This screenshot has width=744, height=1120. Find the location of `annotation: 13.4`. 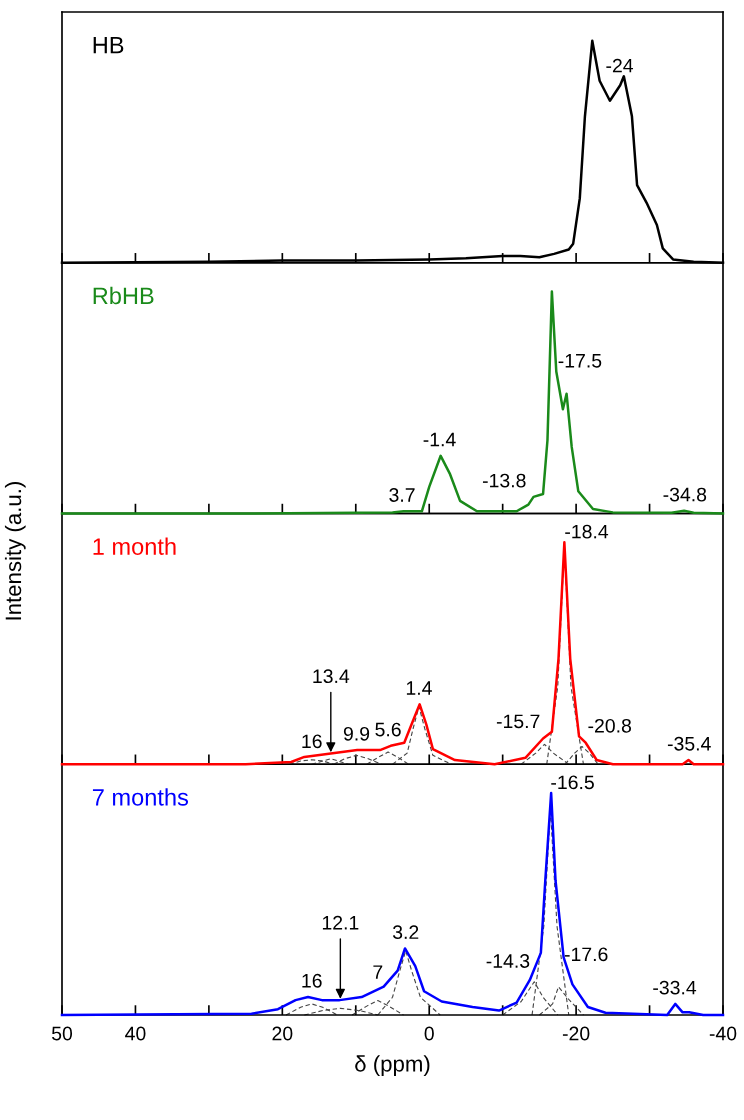

annotation: 13.4 is located at coordinates (331, 676).